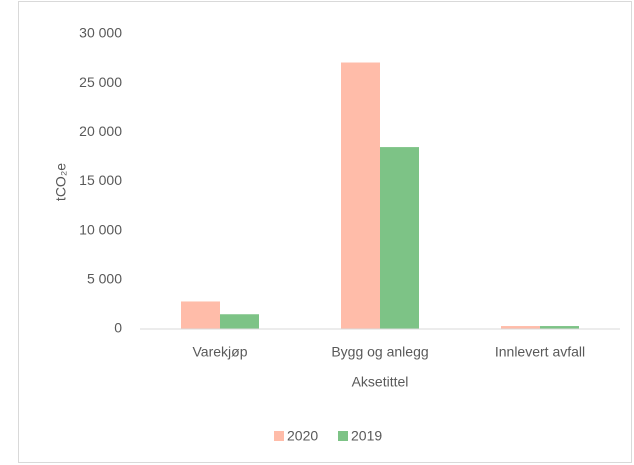  I want to click on y-tick-label: 20 000, so click(100, 131).